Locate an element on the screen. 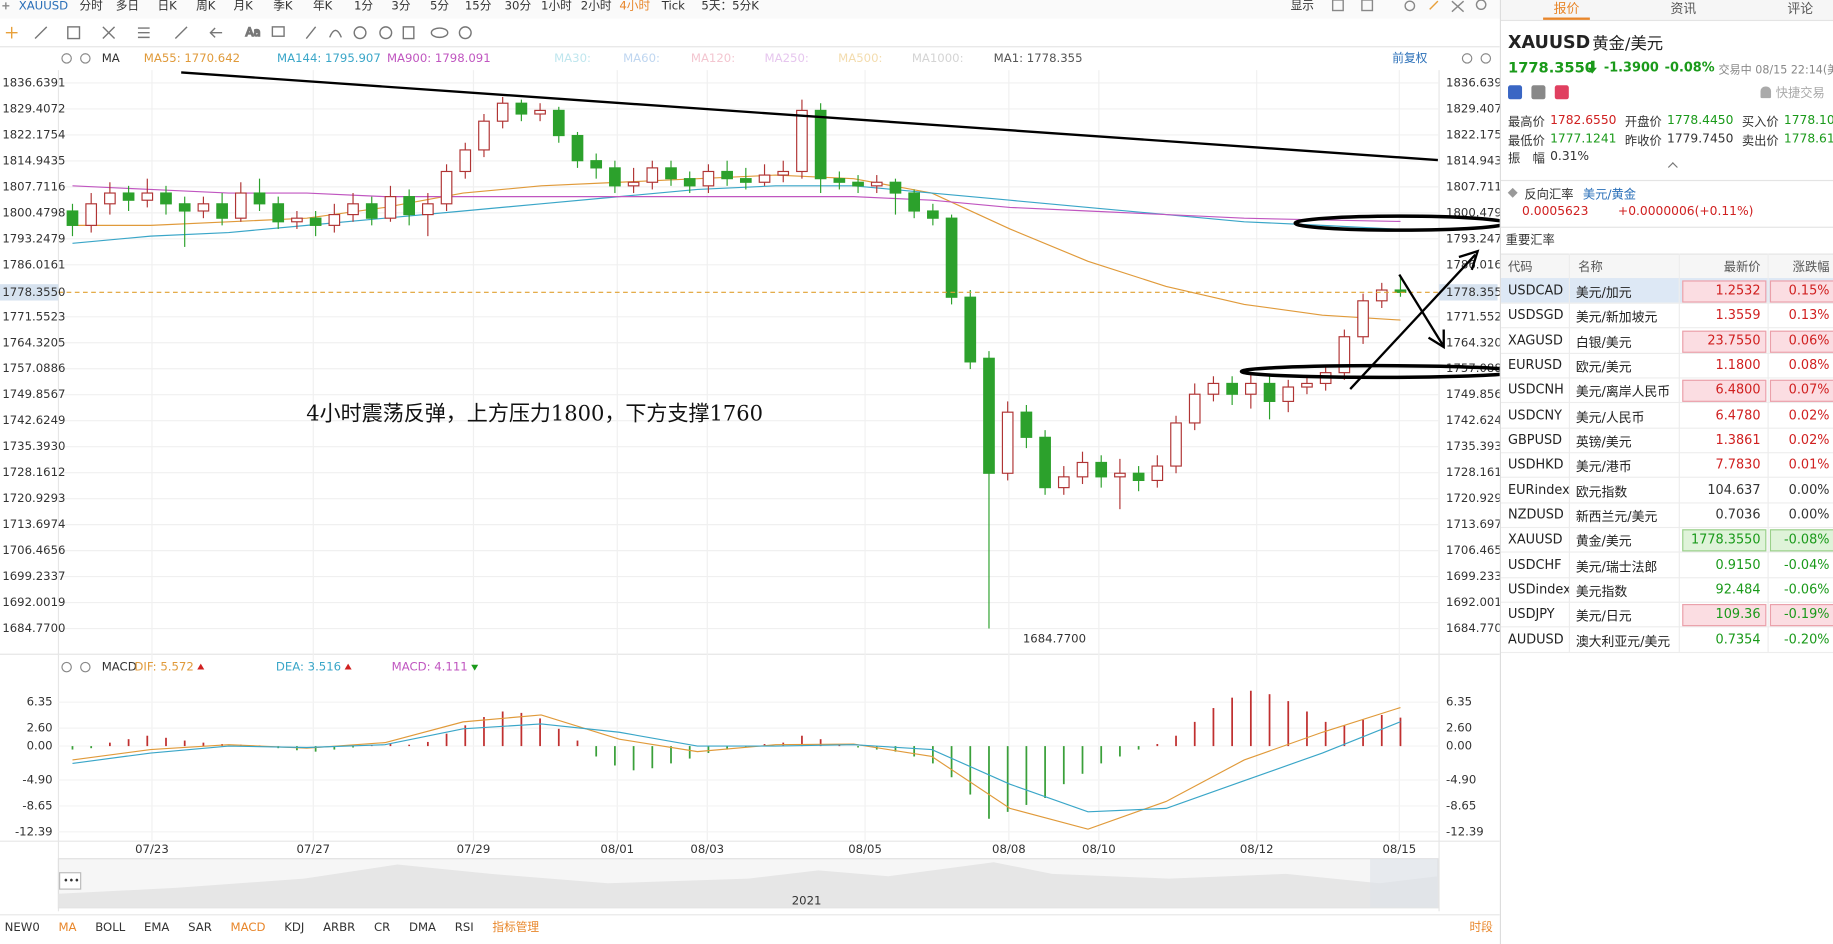  tab: 资讯 is located at coordinates (1683, 9).